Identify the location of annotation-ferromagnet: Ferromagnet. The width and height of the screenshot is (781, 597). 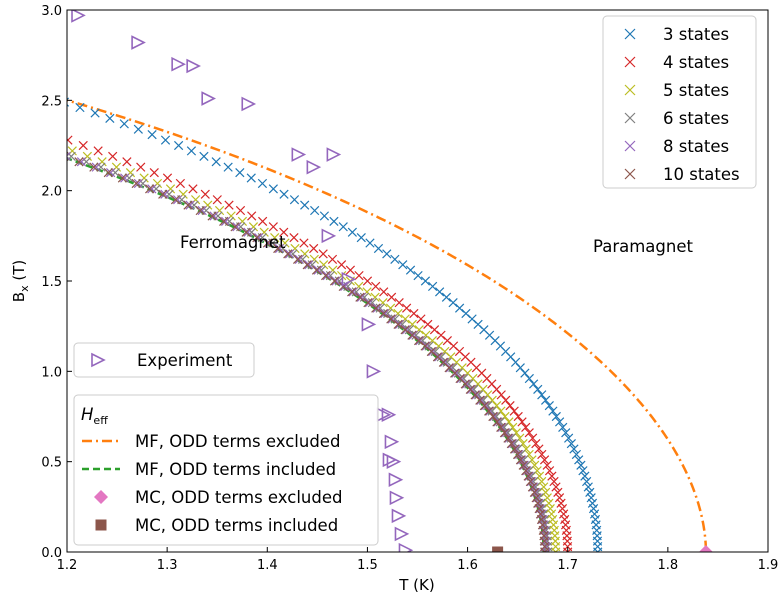
(233, 242).